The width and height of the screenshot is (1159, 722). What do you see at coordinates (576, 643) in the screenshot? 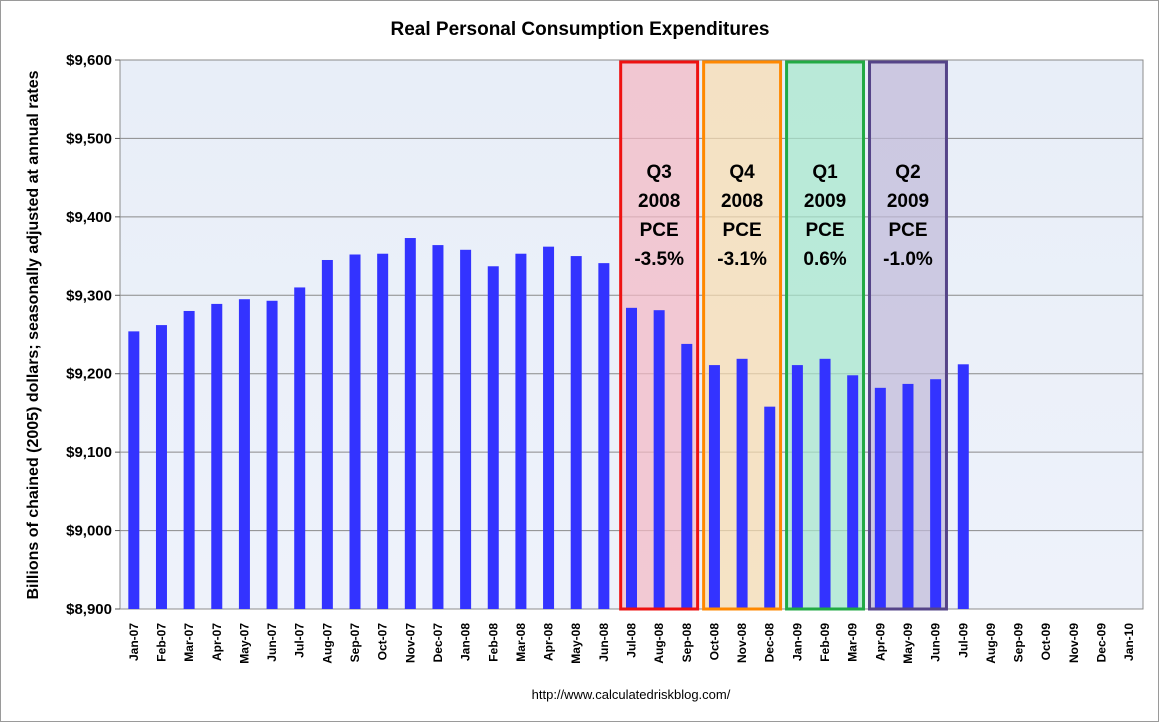
I see `x-tick-label: May-08` at bounding box center [576, 643].